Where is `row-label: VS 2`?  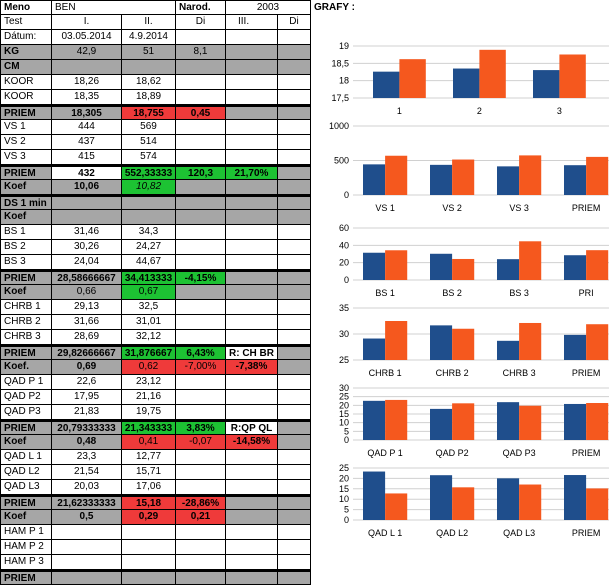 row-label: VS 2 is located at coordinates (26, 142).